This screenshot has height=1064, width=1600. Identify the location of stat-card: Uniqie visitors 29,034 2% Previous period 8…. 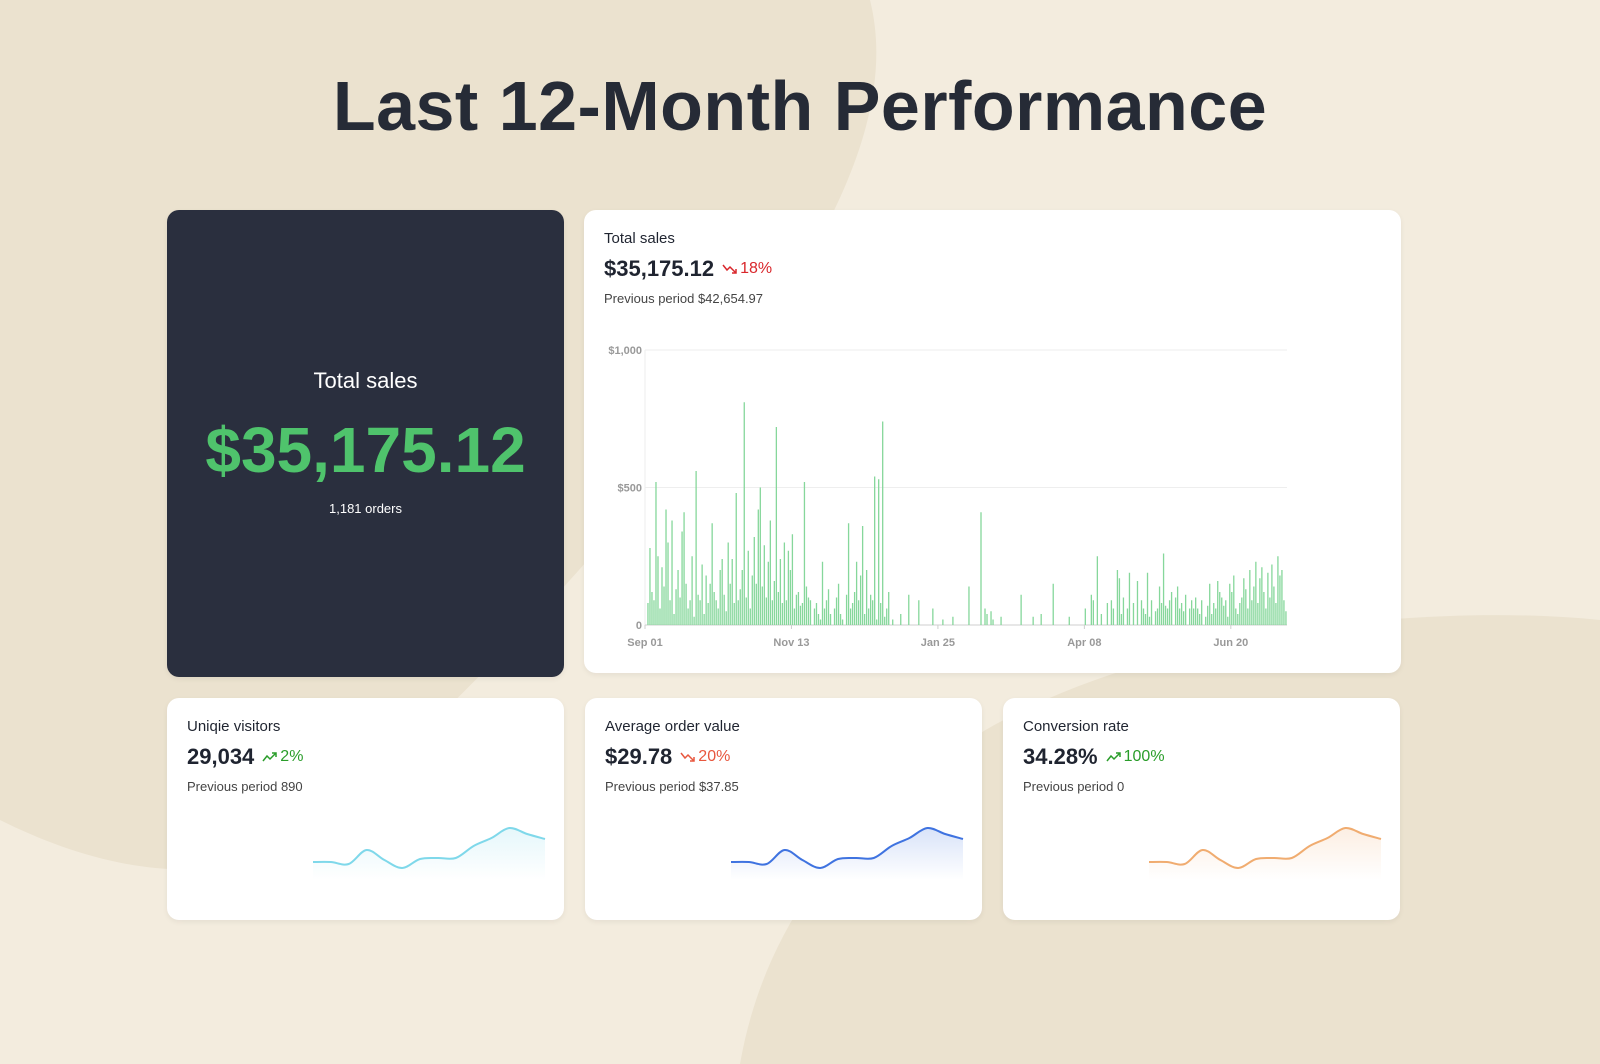
(365, 809).